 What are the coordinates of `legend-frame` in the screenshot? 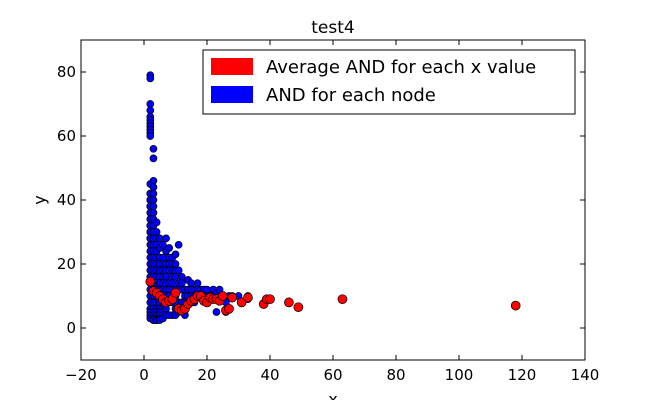 It's located at (389, 82).